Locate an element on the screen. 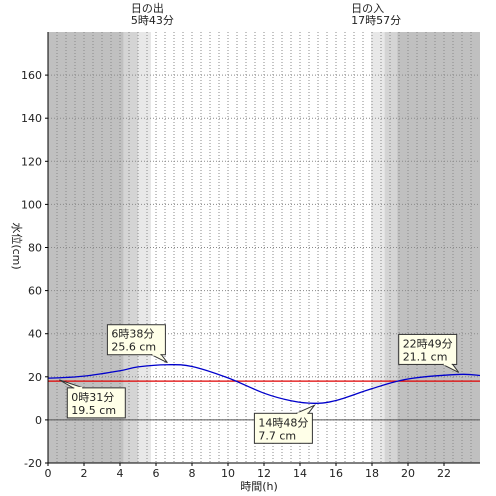  x-tick-label: 0 is located at coordinates (48, 473).